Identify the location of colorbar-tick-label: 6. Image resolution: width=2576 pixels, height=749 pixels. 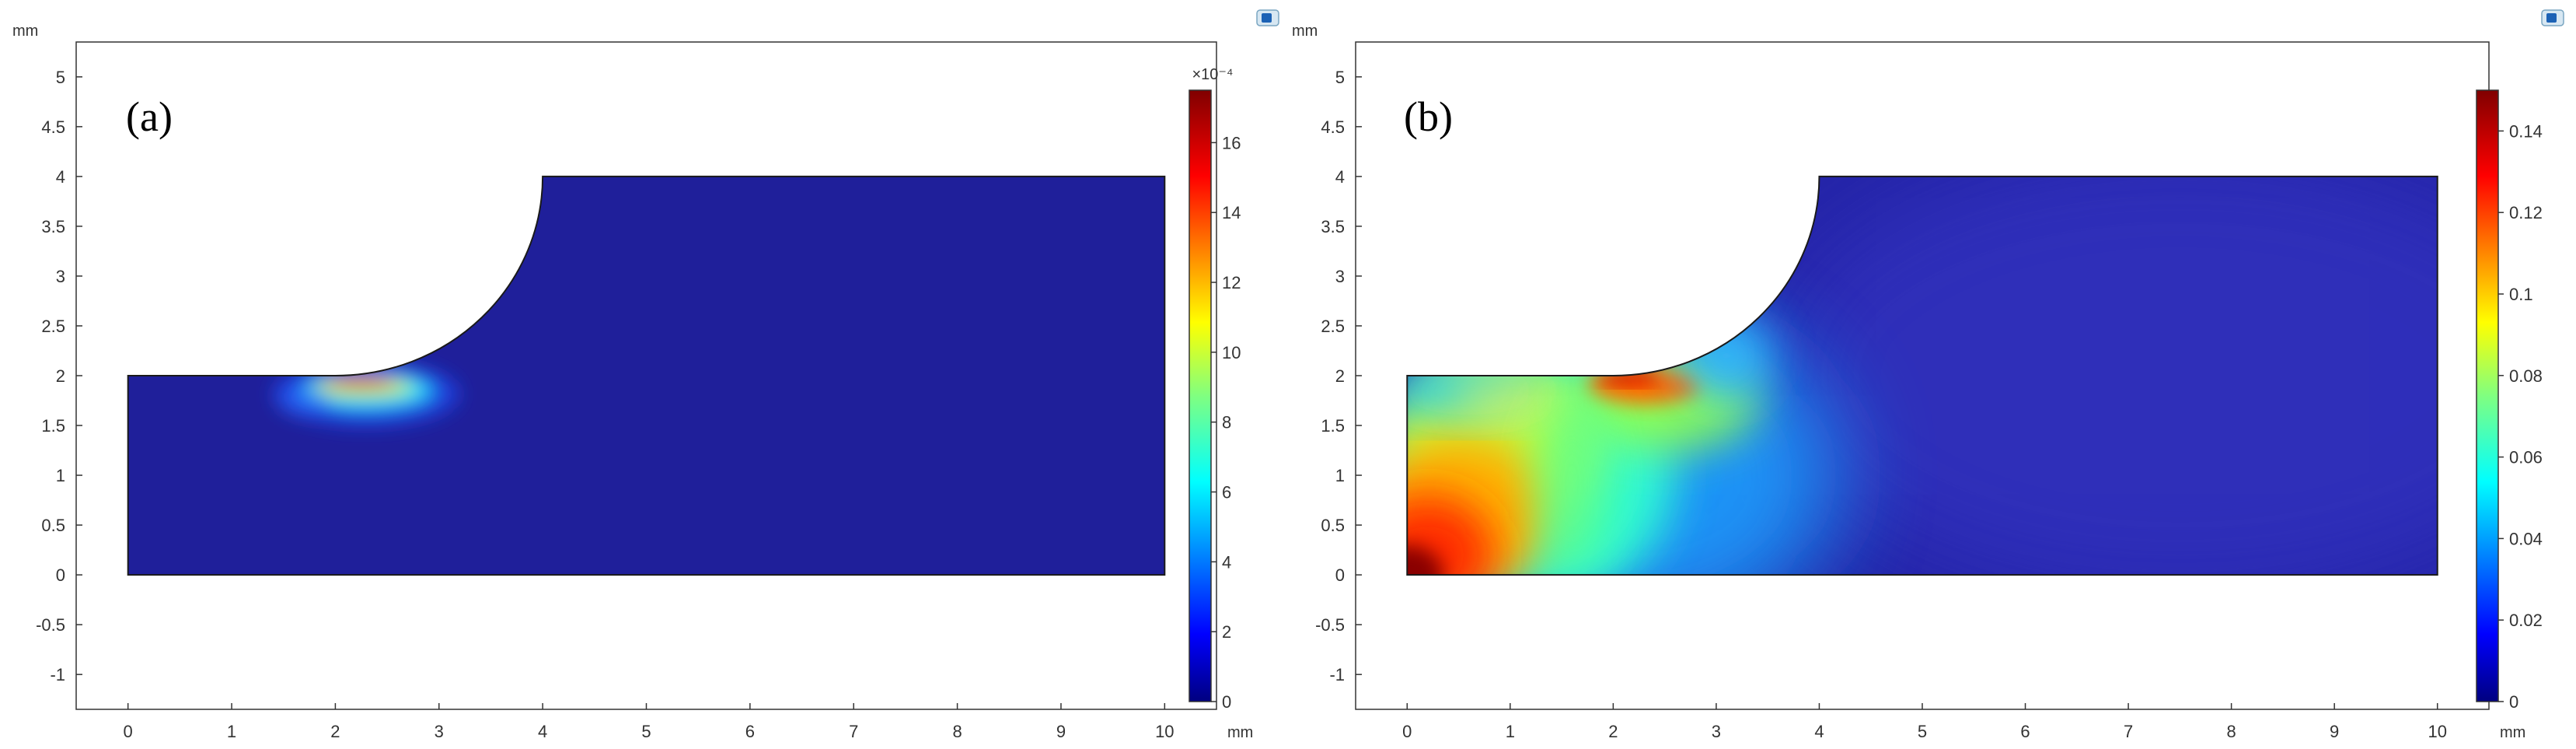
(1226, 493).